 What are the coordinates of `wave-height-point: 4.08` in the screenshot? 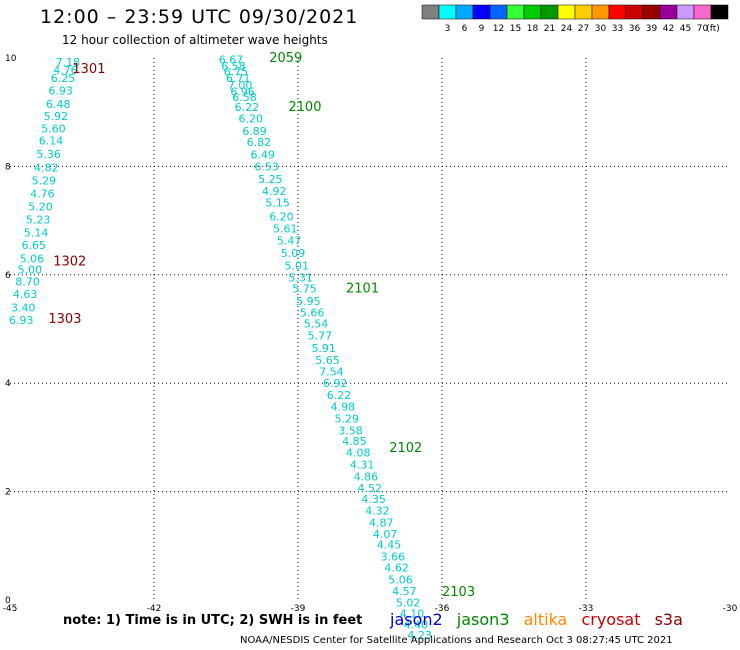 It's located at (358, 453).